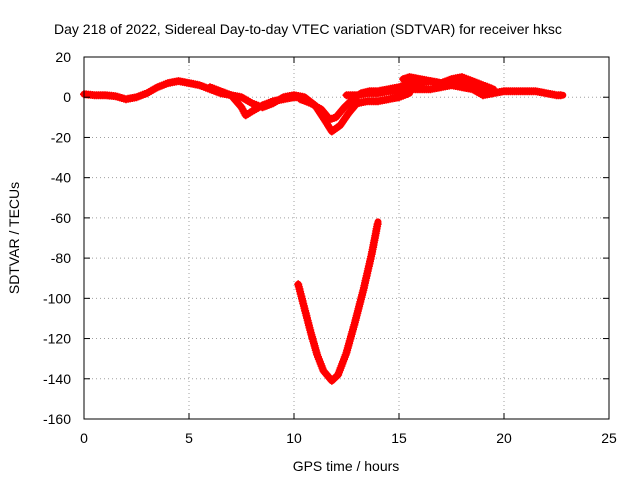 The image size is (640, 480). Describe the element at coordinates (294, 438) in the screenshot. I see `x-tick-label: 10` at that location.